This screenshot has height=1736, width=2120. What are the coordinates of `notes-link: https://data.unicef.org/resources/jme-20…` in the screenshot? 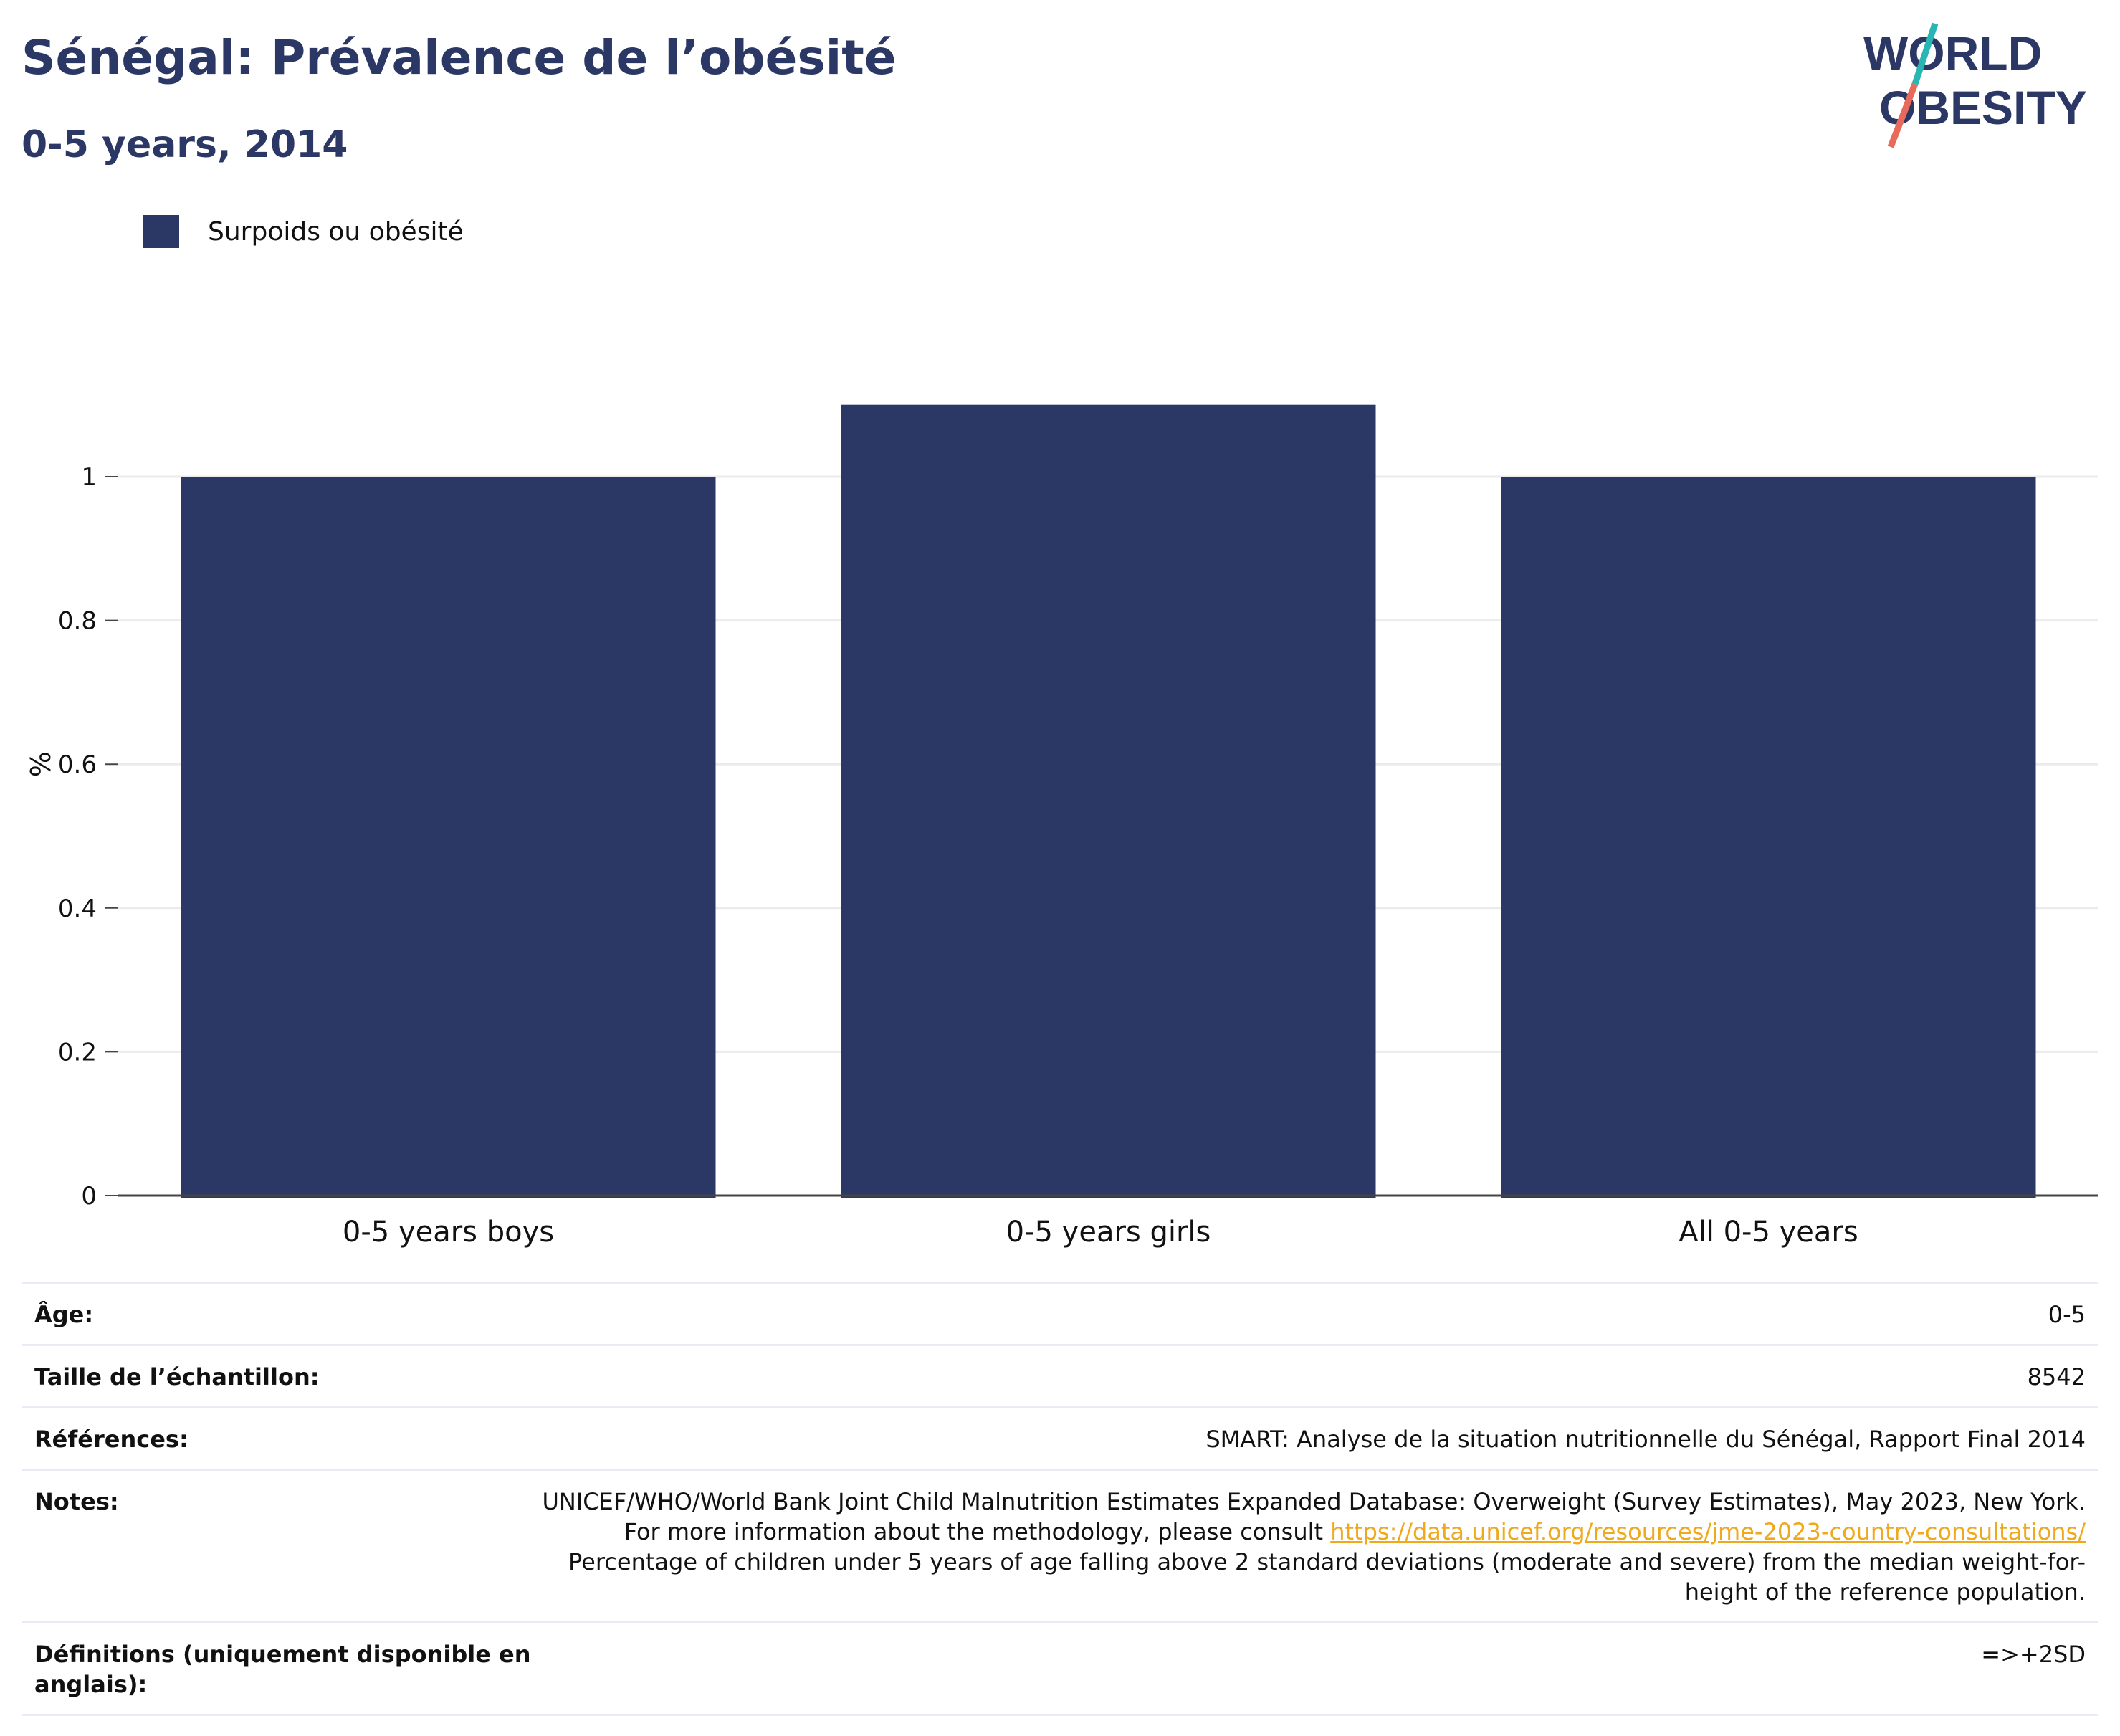 It's located at (1708, 1531).